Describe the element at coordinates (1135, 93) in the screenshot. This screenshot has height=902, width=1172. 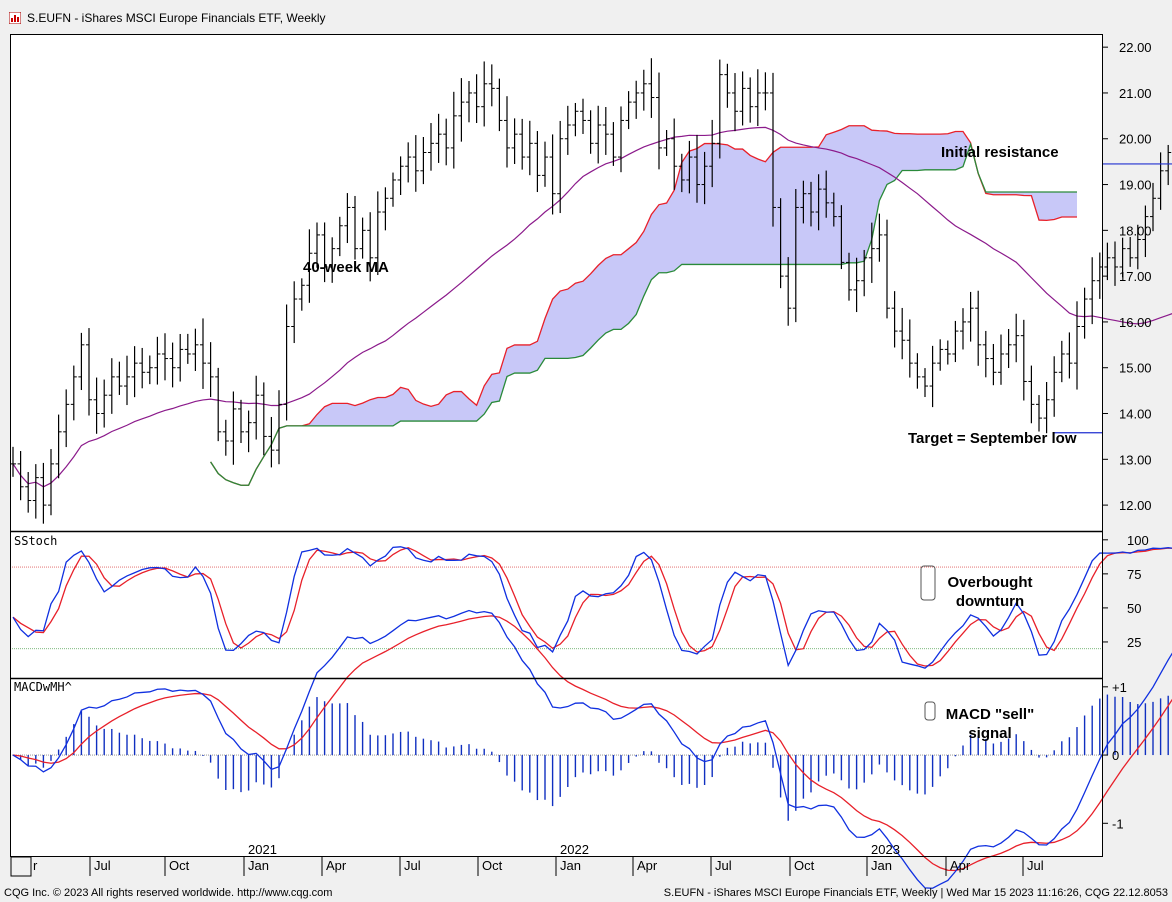
I see `price-axis-tick-label: 21.00` at that location.